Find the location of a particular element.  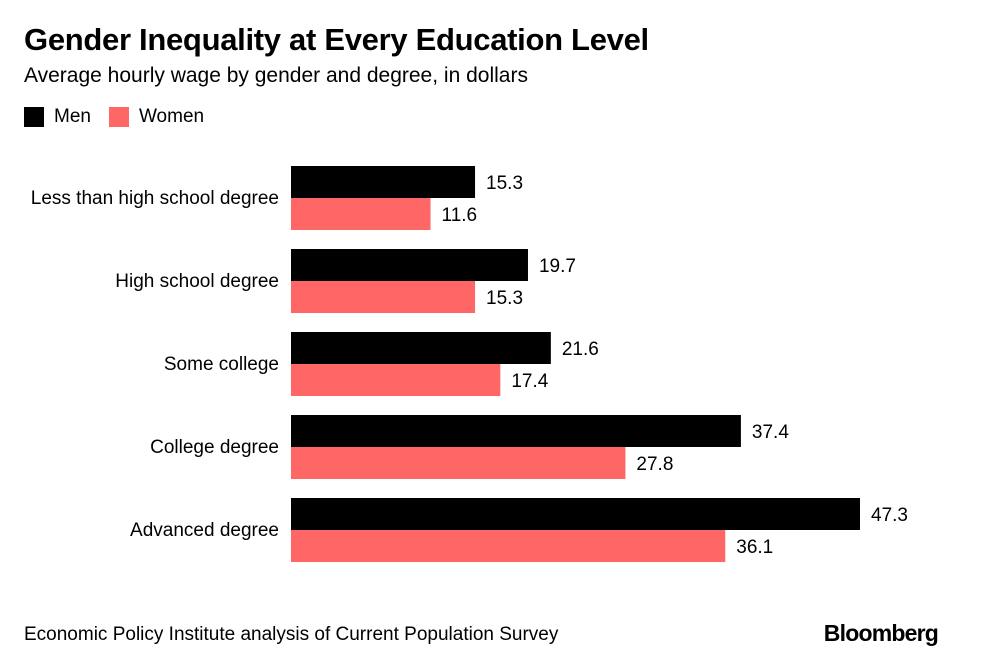

category-label: Some college is located at coordinates (221, 364).